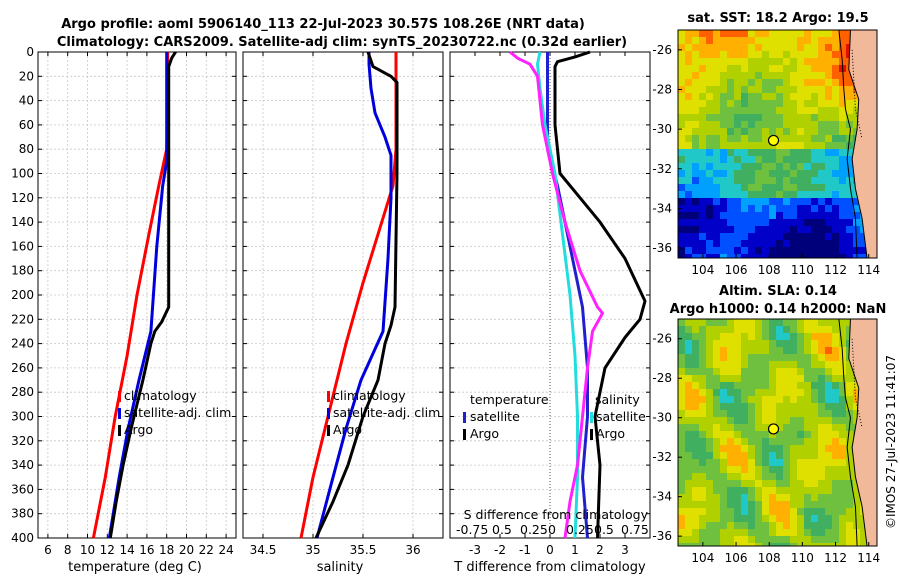  I want to click on map-y-tick-label: -30, so click(662, 418).